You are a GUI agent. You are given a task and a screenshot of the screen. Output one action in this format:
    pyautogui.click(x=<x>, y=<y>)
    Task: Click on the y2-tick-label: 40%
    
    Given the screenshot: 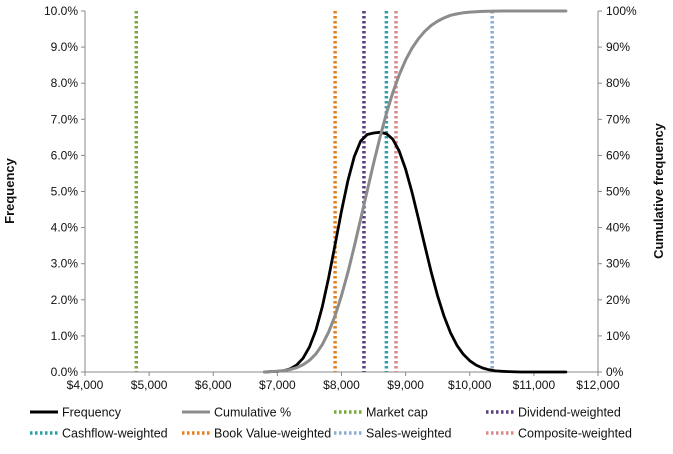 What is the action you would take?
    pyautogui.click(x=618, y=228)
    